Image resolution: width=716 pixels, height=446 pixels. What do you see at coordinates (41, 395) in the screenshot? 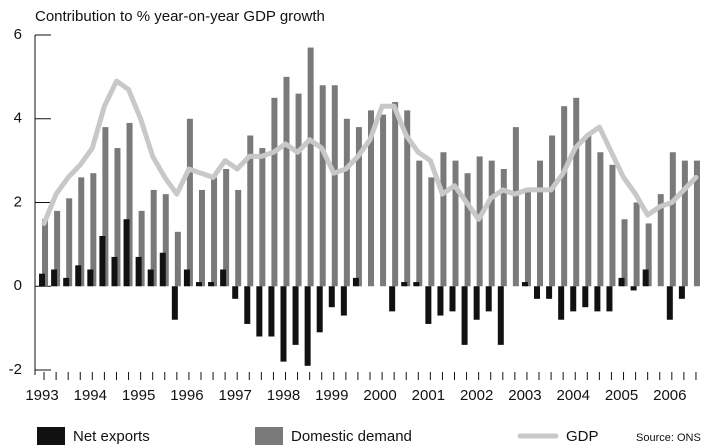
I see `x-tick-label: 1993` at bounding box center [41, 395].